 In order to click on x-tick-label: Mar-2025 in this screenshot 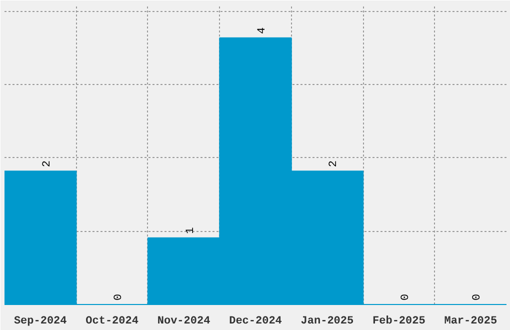, I will do `click(471, 322)`.